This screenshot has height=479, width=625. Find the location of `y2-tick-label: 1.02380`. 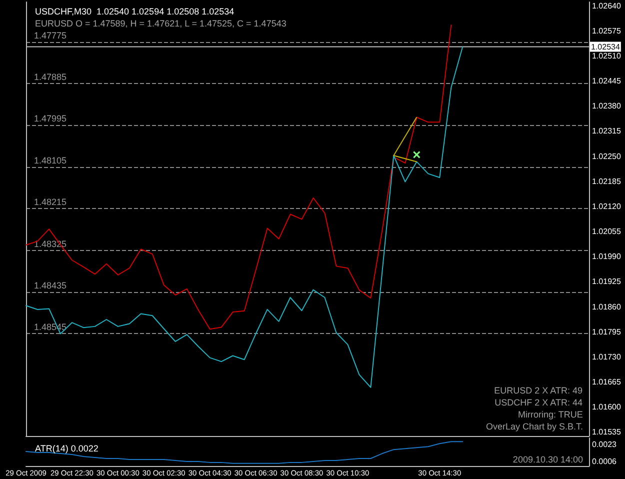

y2-tick-label: 1.02380 is located at coordinates (607, 106).